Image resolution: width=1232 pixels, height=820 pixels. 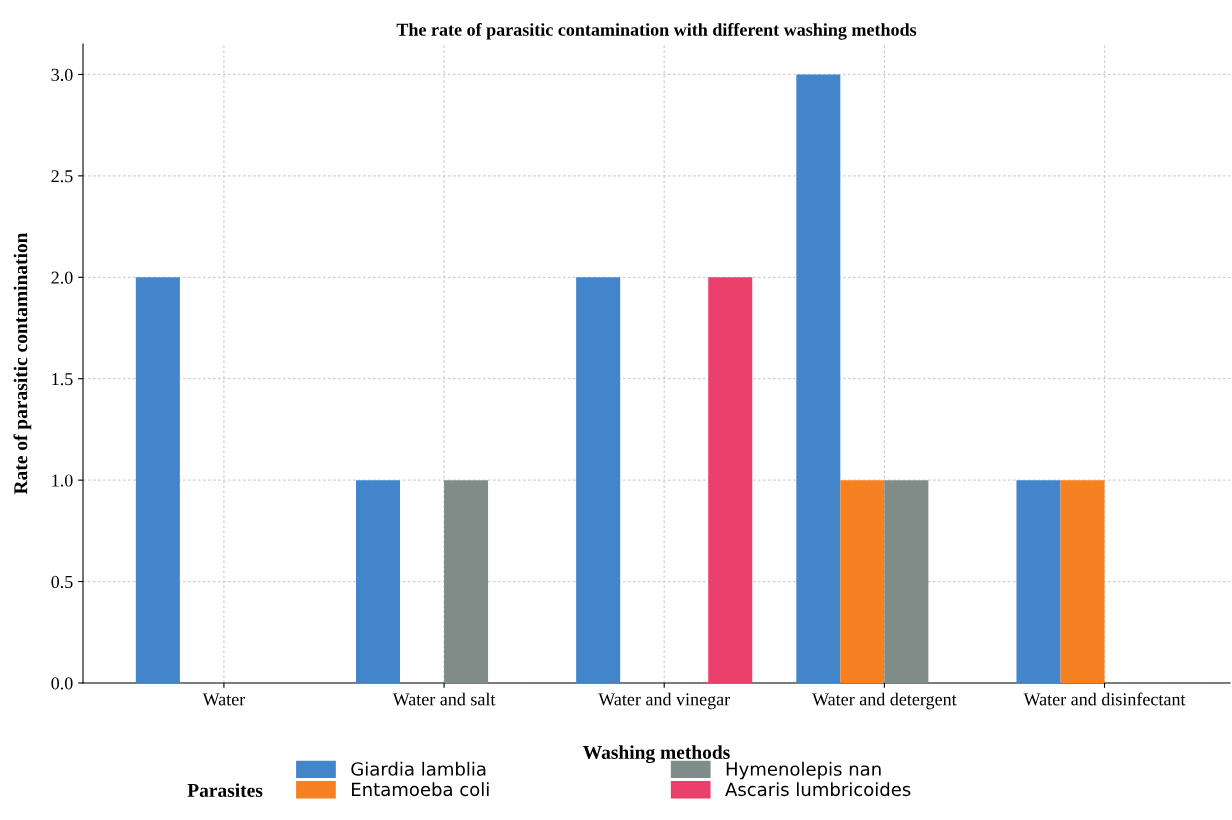 I want to click on y-tick-label: 0.5, so click(x=62, y=582).